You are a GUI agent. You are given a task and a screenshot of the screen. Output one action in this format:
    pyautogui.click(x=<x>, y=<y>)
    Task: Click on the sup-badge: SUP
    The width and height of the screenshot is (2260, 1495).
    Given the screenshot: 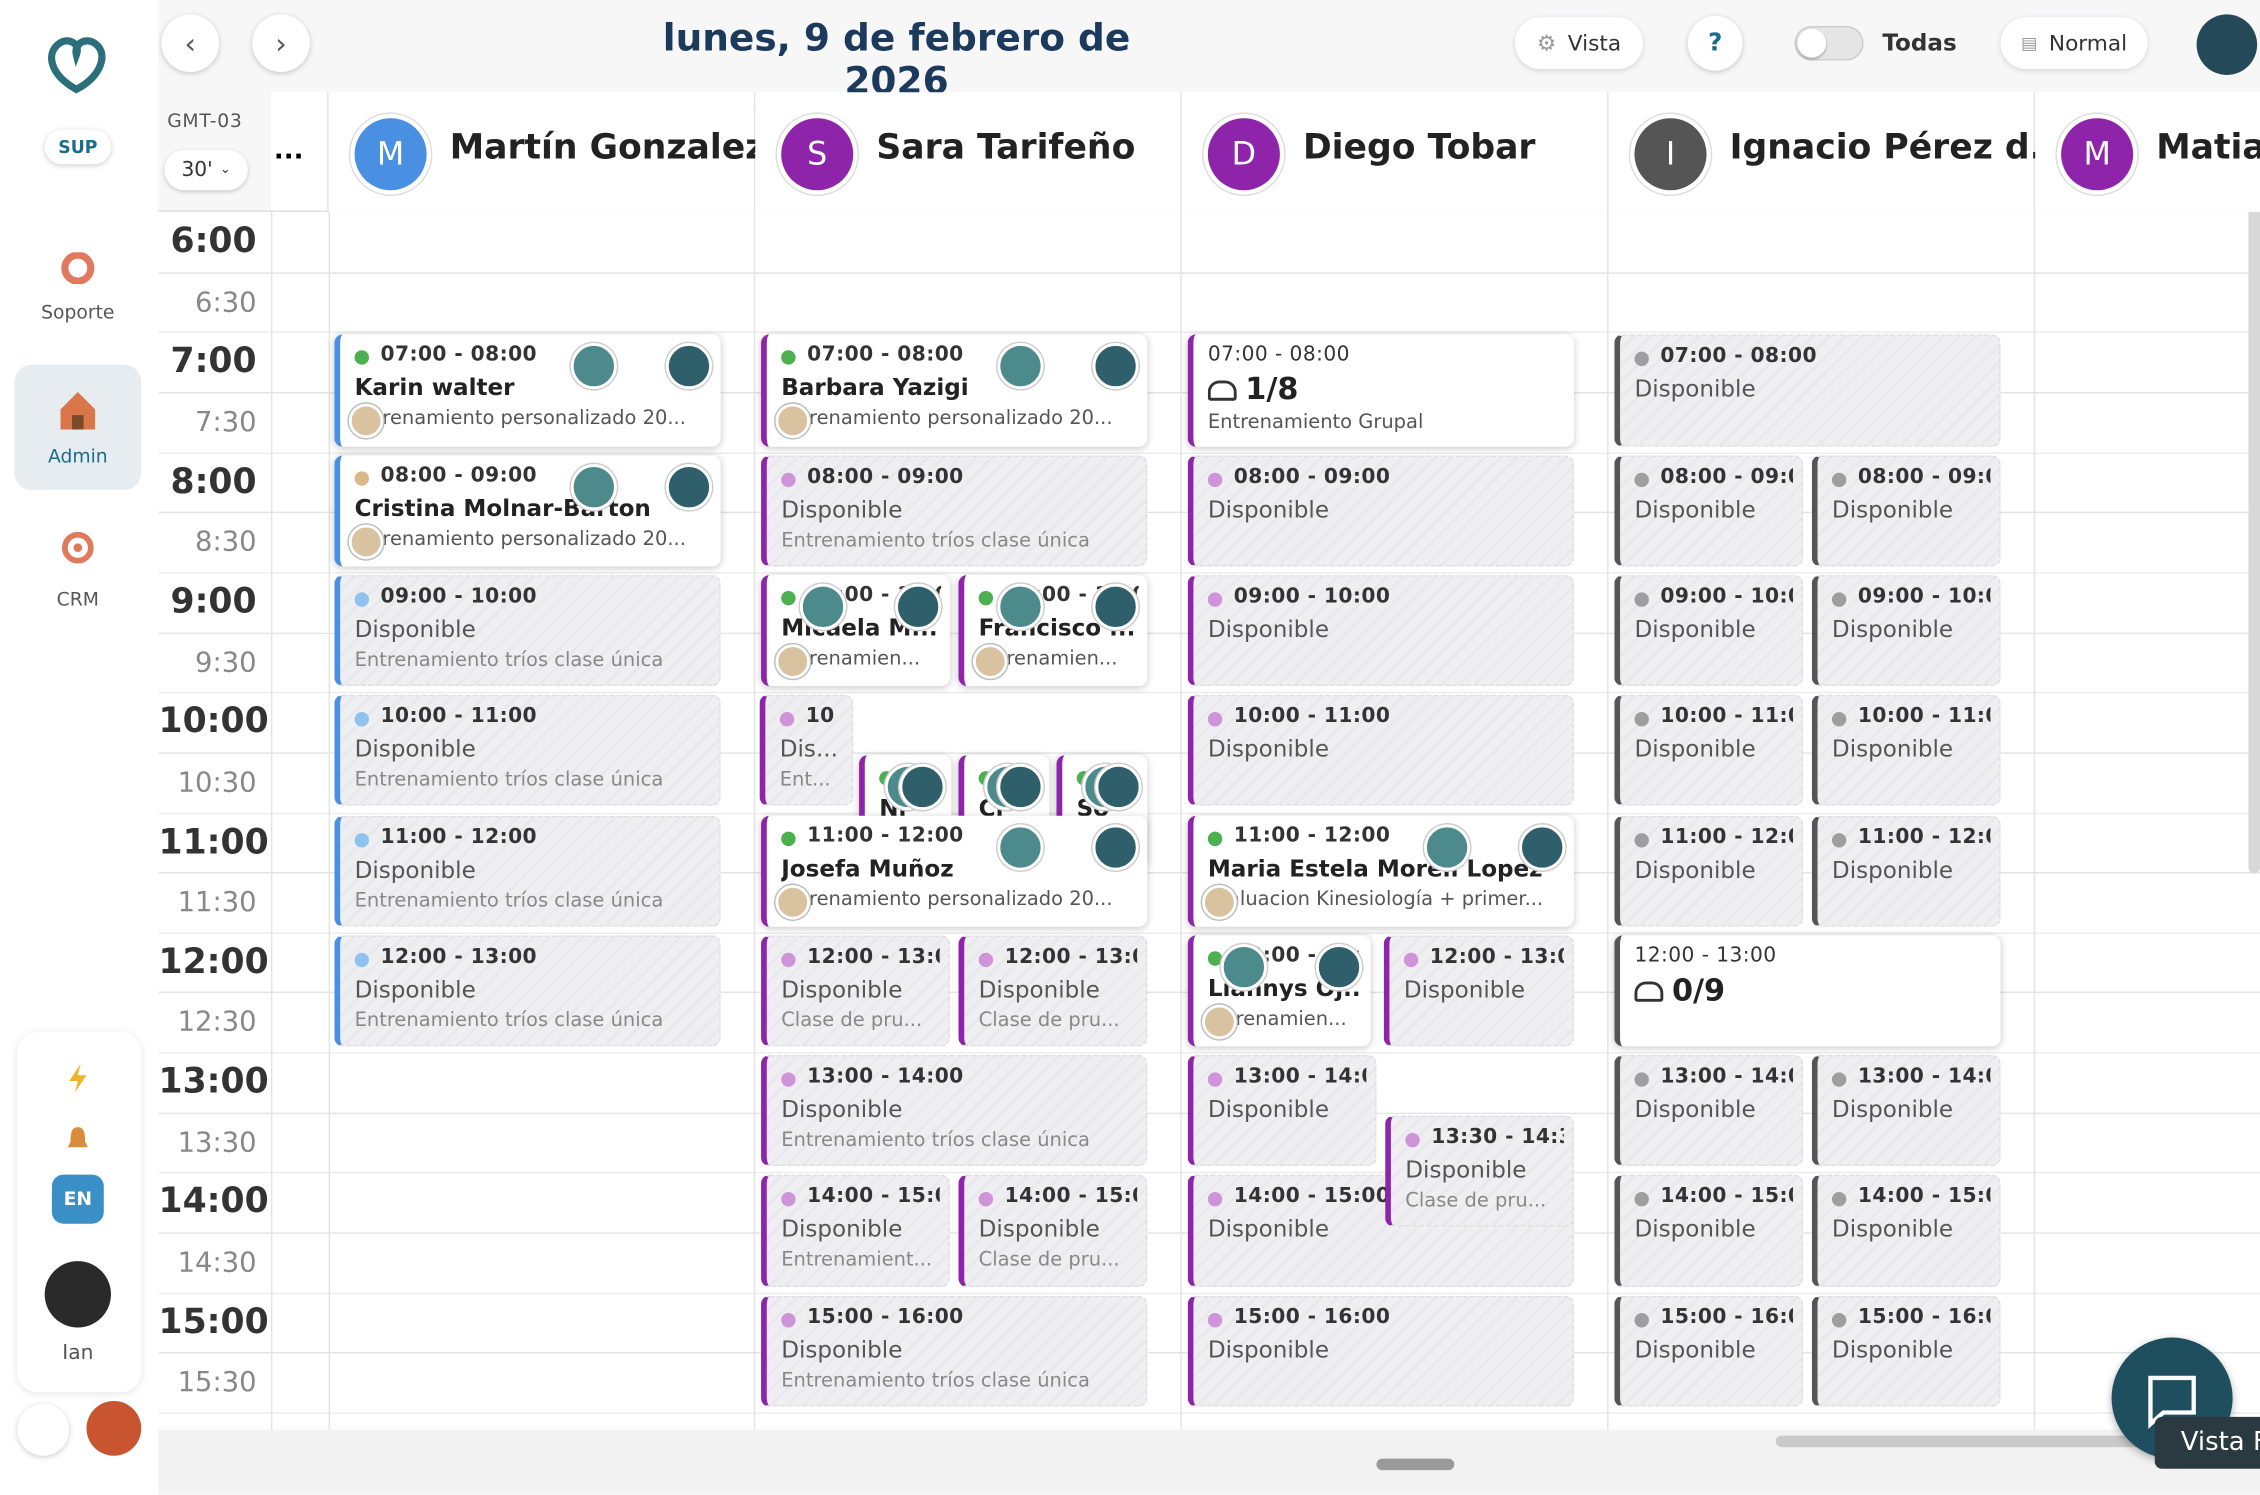 What is the action you would take?
    pyautogui.click(x=77, y=147)
    